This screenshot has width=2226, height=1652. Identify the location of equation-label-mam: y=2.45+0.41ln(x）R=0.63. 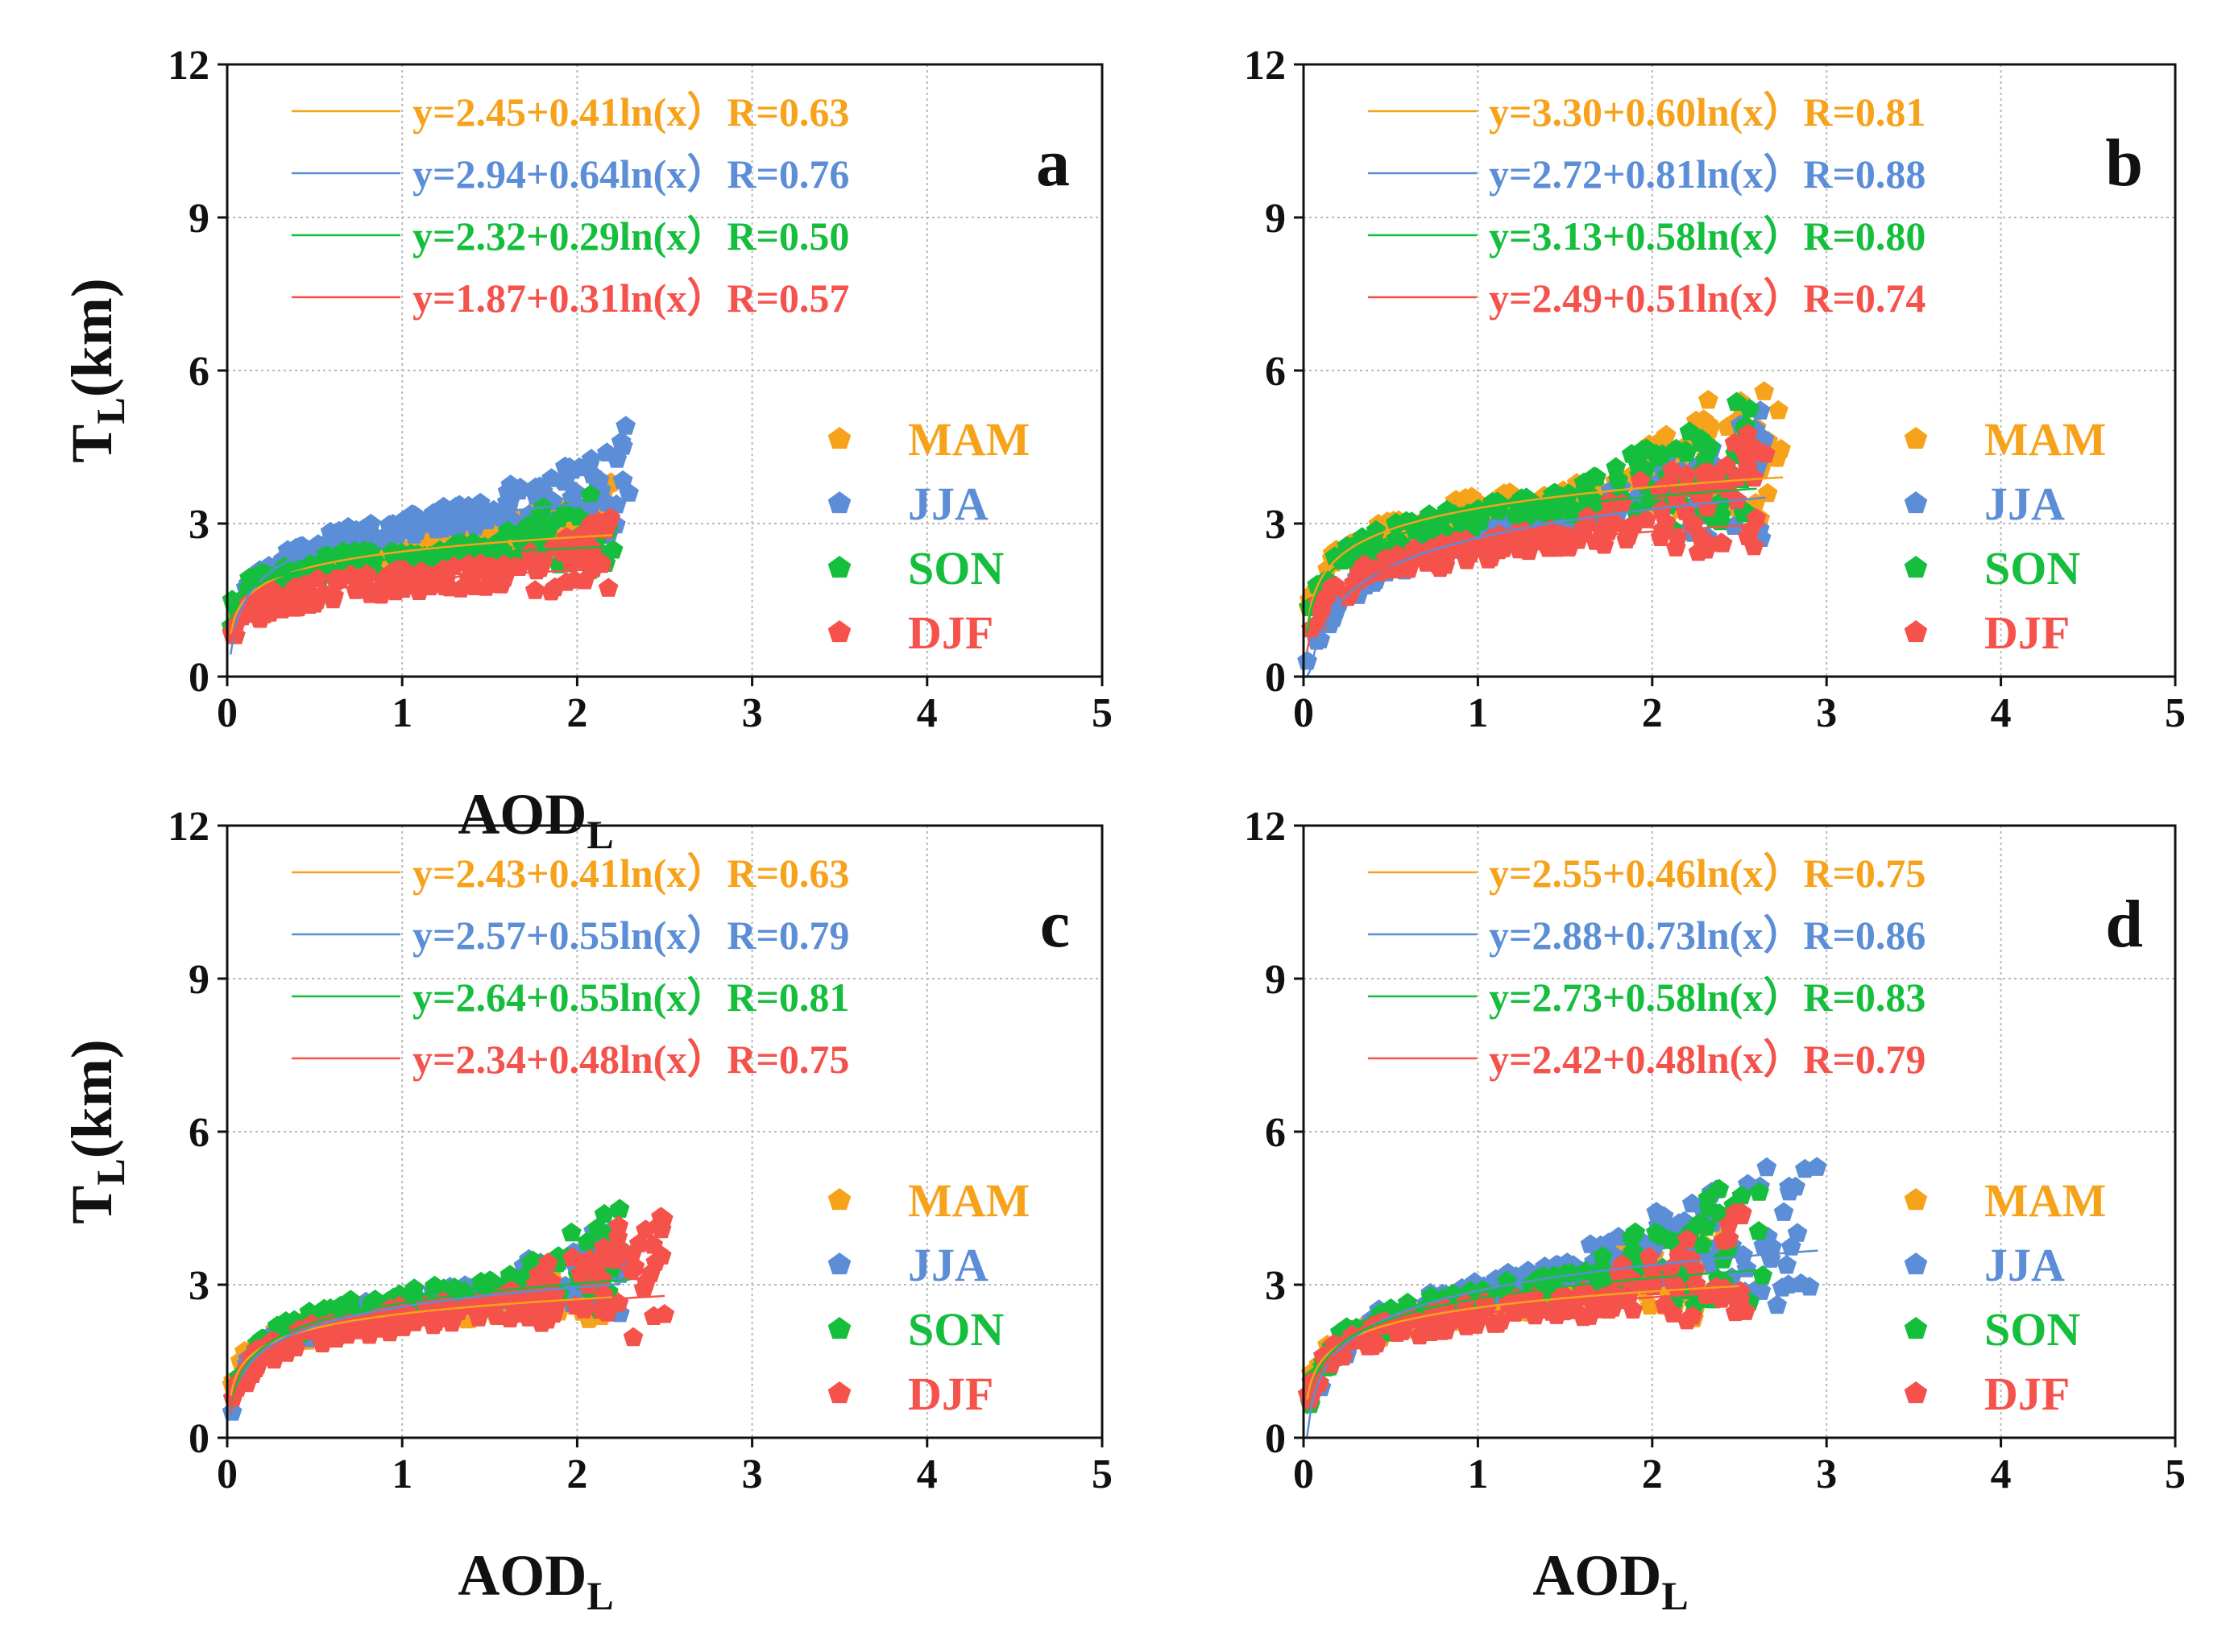
(630, 112).